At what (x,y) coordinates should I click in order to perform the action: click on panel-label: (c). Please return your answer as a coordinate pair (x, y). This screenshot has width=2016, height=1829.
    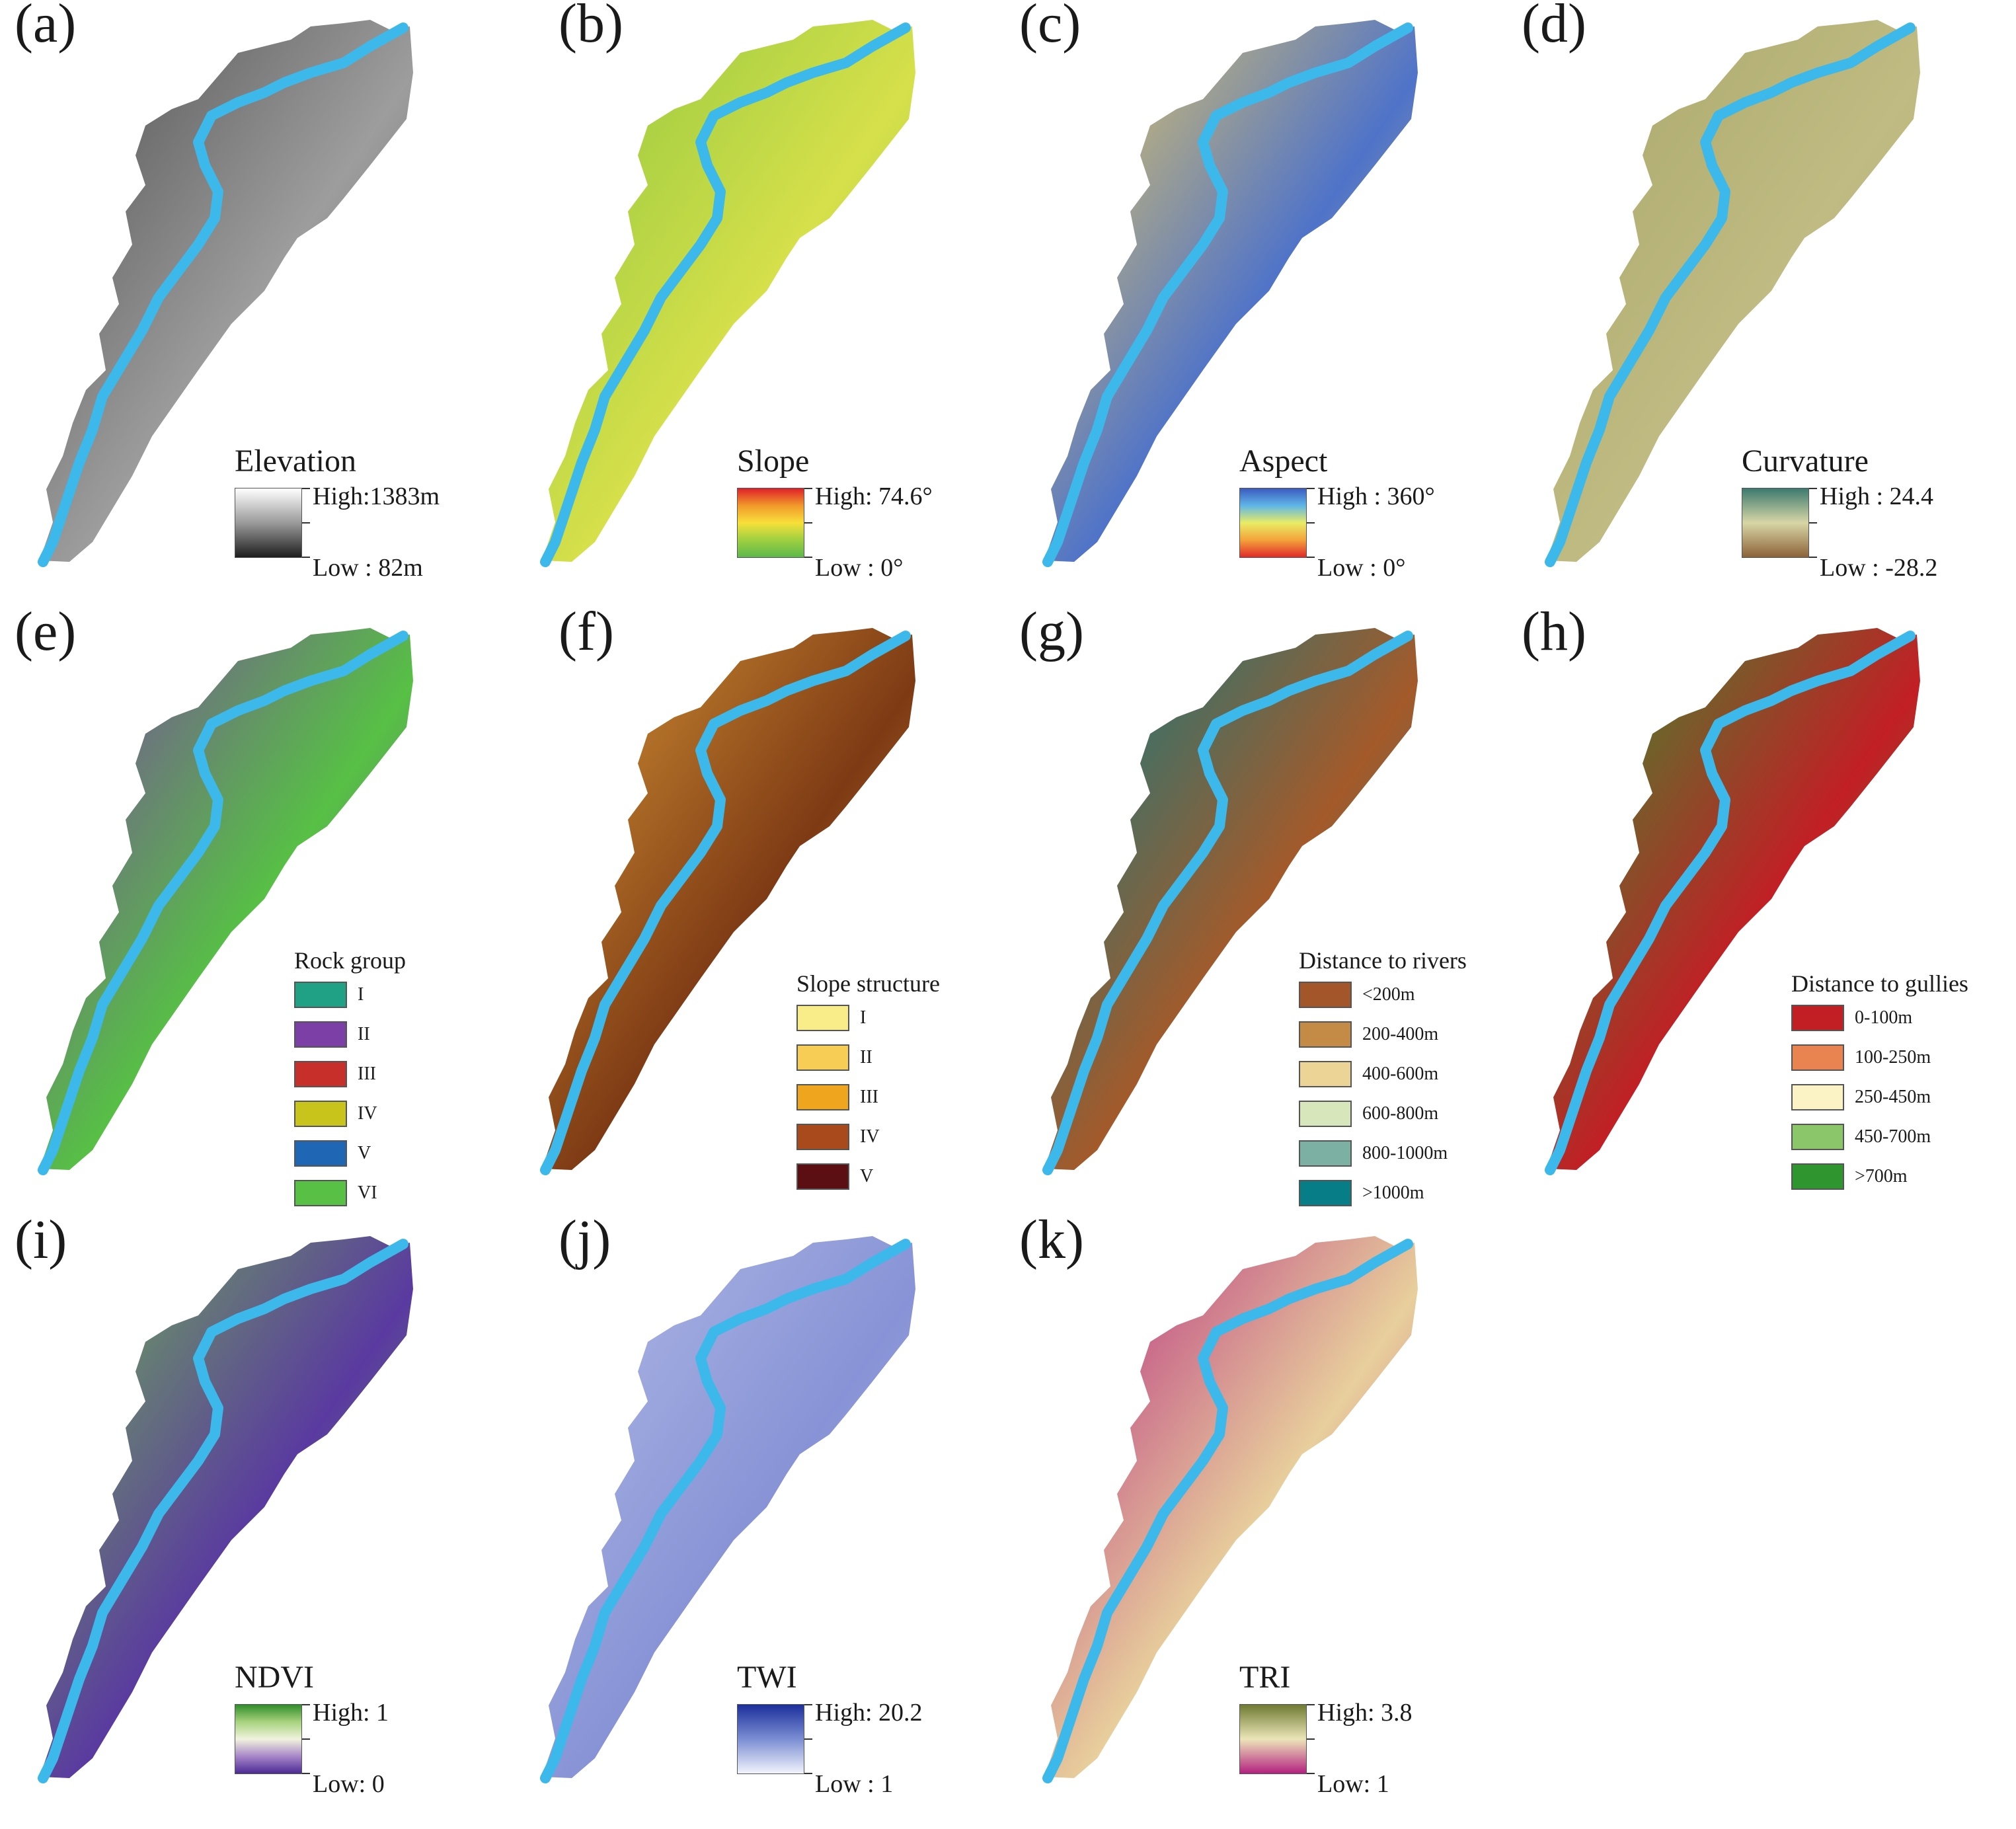
    Looking at the image, I should click on (1050, 27).